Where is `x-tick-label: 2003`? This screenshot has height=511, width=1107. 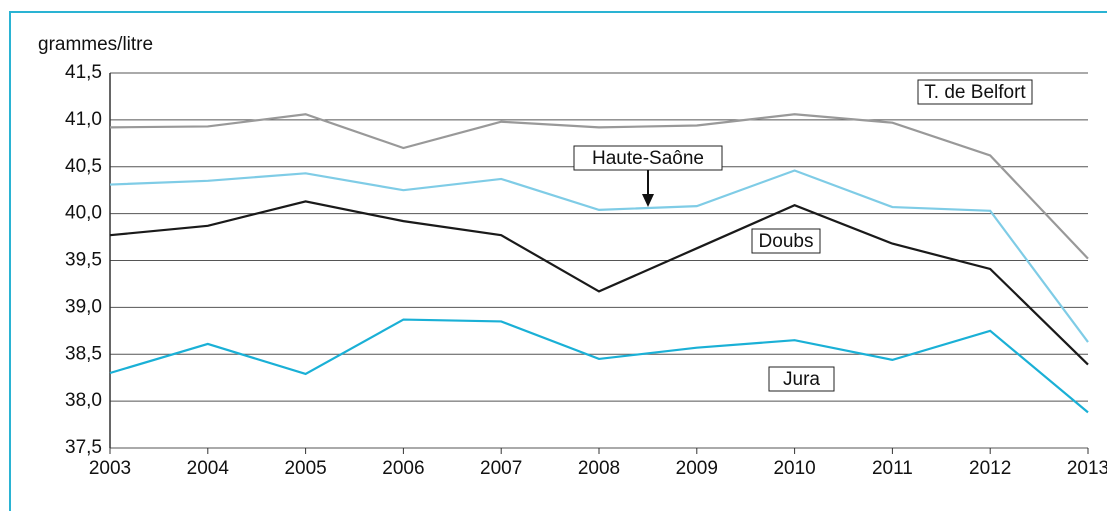
x-tick-label: 2003 is located at coordinates (110, 468).